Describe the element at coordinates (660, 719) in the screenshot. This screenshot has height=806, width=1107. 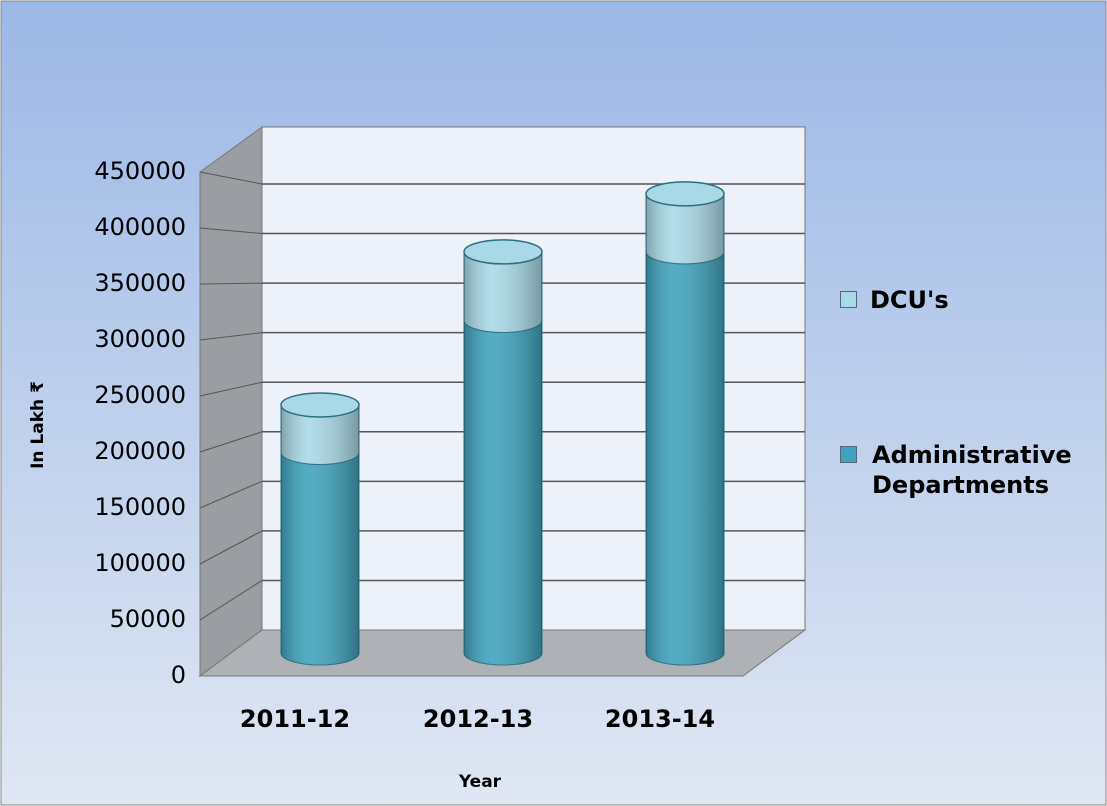
I see `x-tick-label: 2013-14` at that location.